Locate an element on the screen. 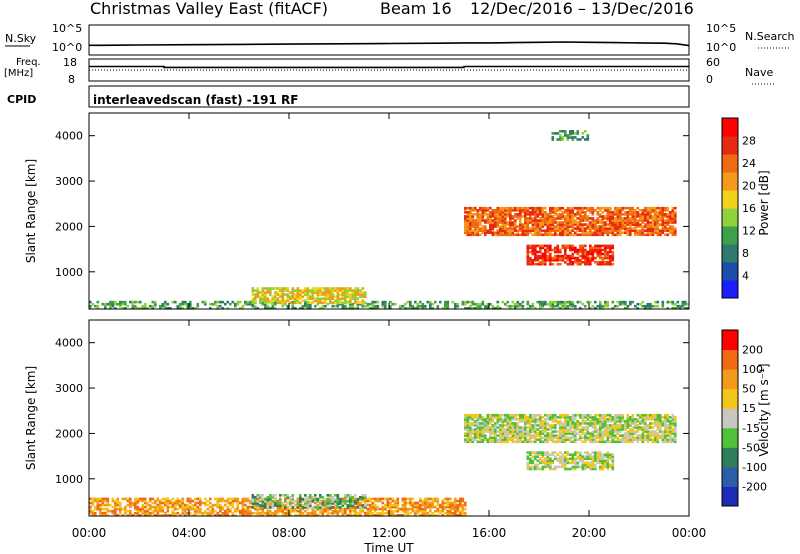 This screenshot has height=554, width=800. site-title: Christmas Valley East (fitACF) is located at coordinates (209, 9).